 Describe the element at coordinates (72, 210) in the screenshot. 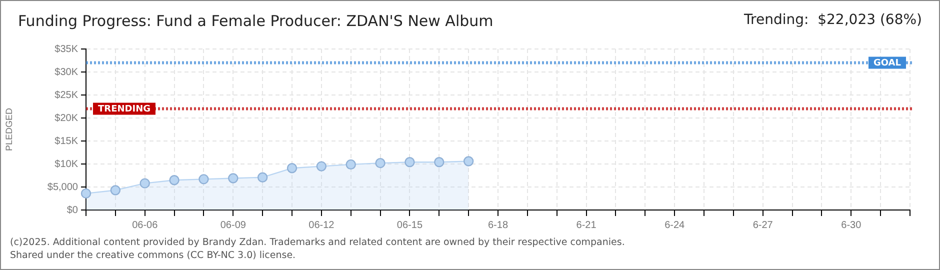

I see `y-tick-label: $0` at that location.